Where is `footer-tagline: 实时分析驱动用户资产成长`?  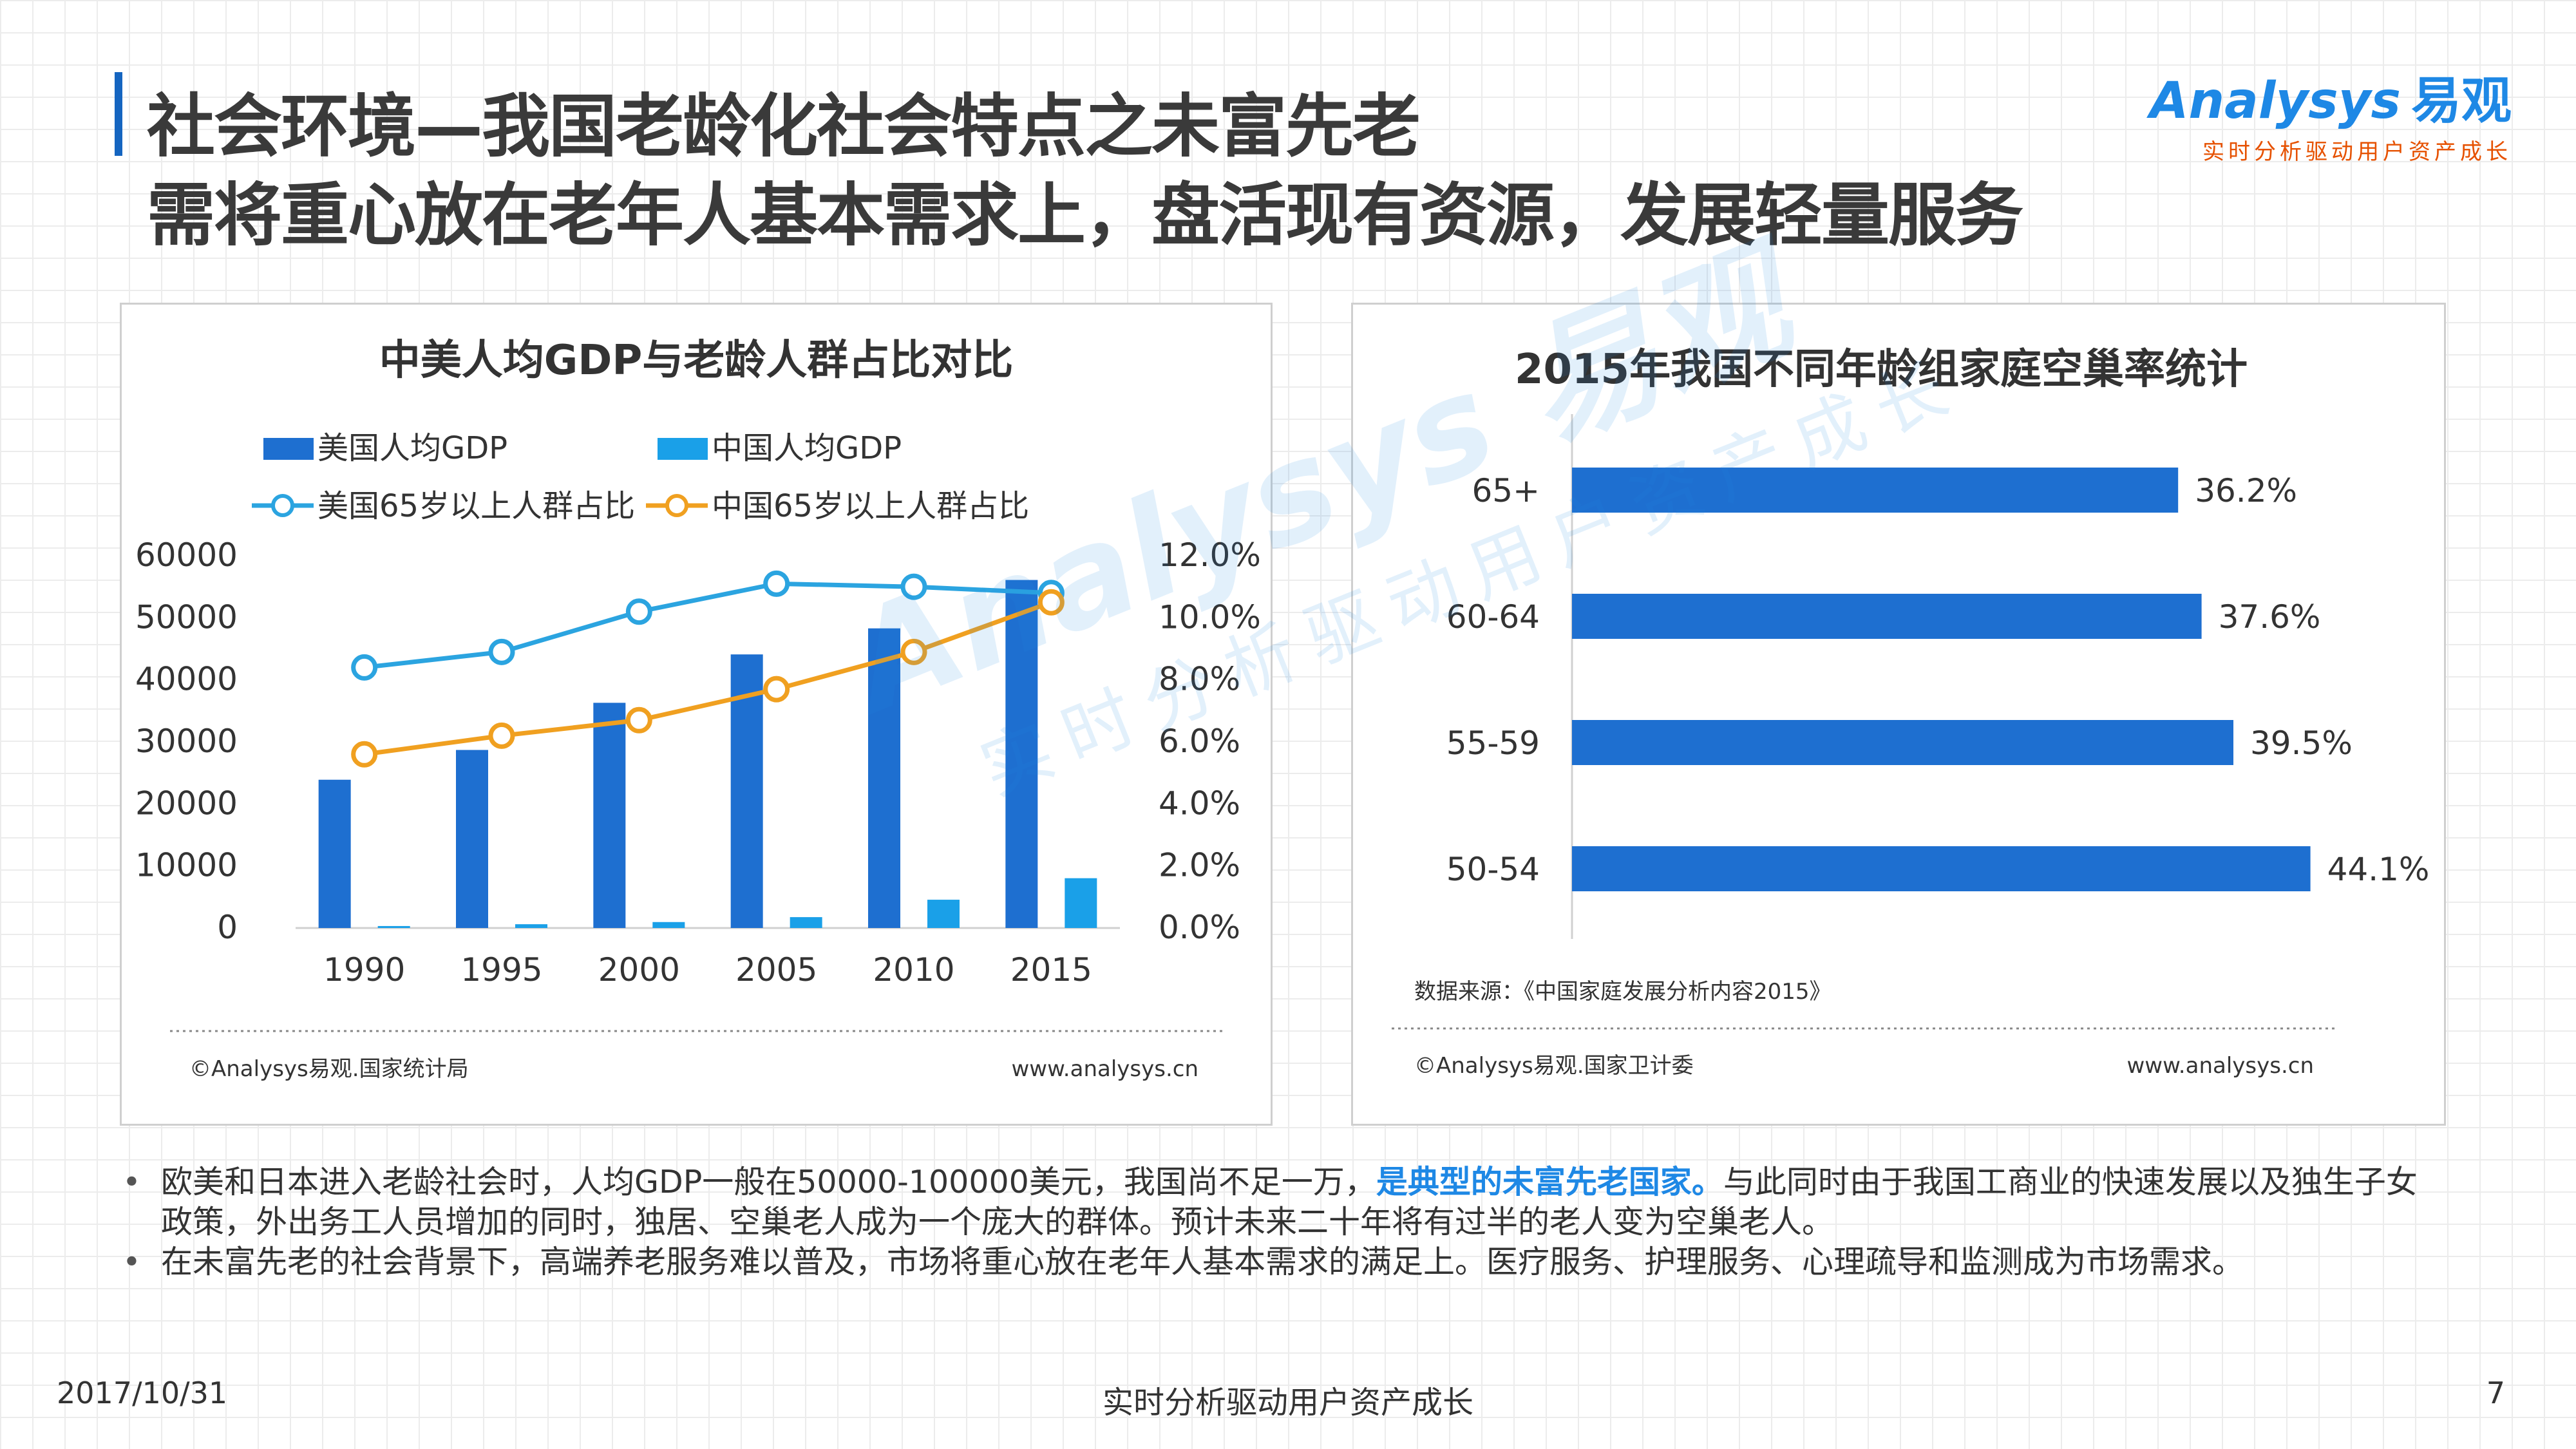
footer-tagline: 实时分析驱动用户资产成长 is located at coordinates (1287, 1403).